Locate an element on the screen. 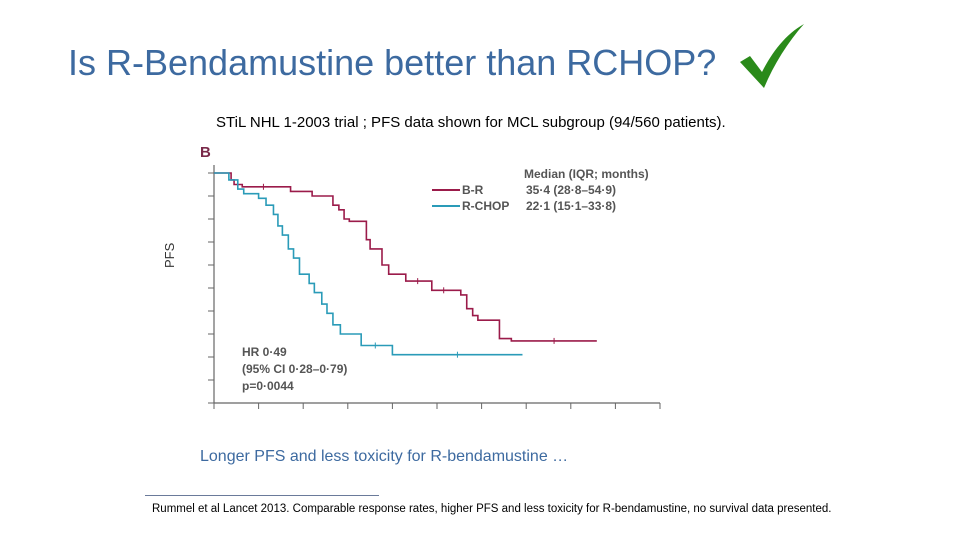 This screenshot has height=540, width=960. slide-title: Is R-Bendamustine better than RCHOP? is located at coordinates (392, 62).